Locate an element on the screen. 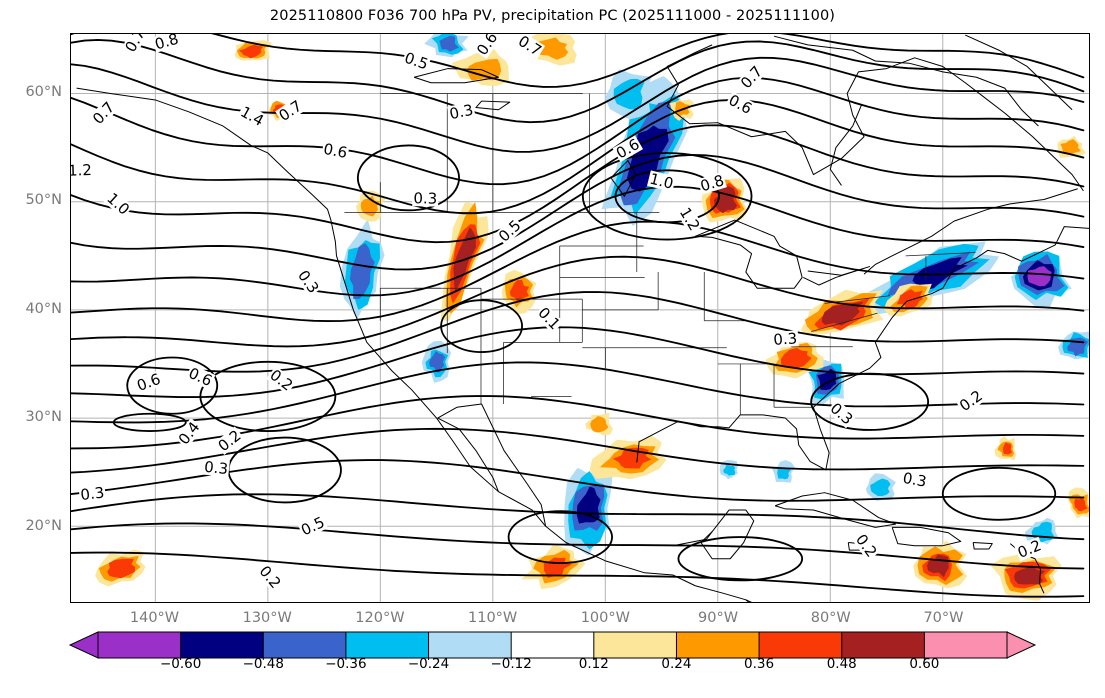 The image size is (1105, 698). colorbar-tick-label: −0.60 is located at coordinates (180, 664).